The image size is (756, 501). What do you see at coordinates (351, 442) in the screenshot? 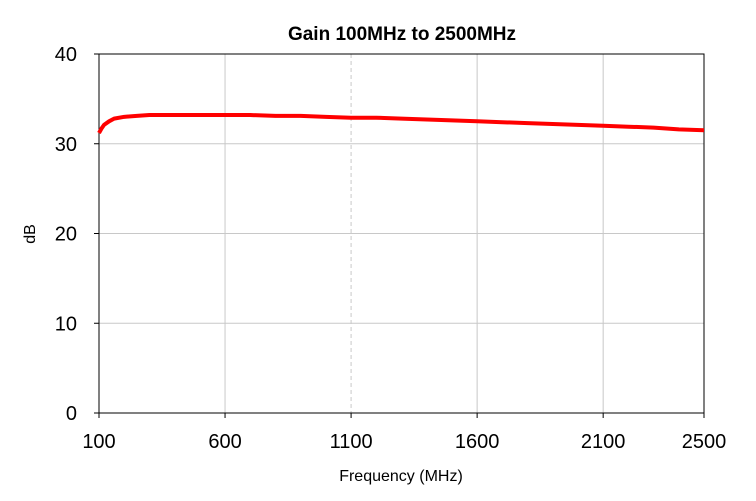
I see `x-tick-label: 1100` at bounding box center [351, 442].